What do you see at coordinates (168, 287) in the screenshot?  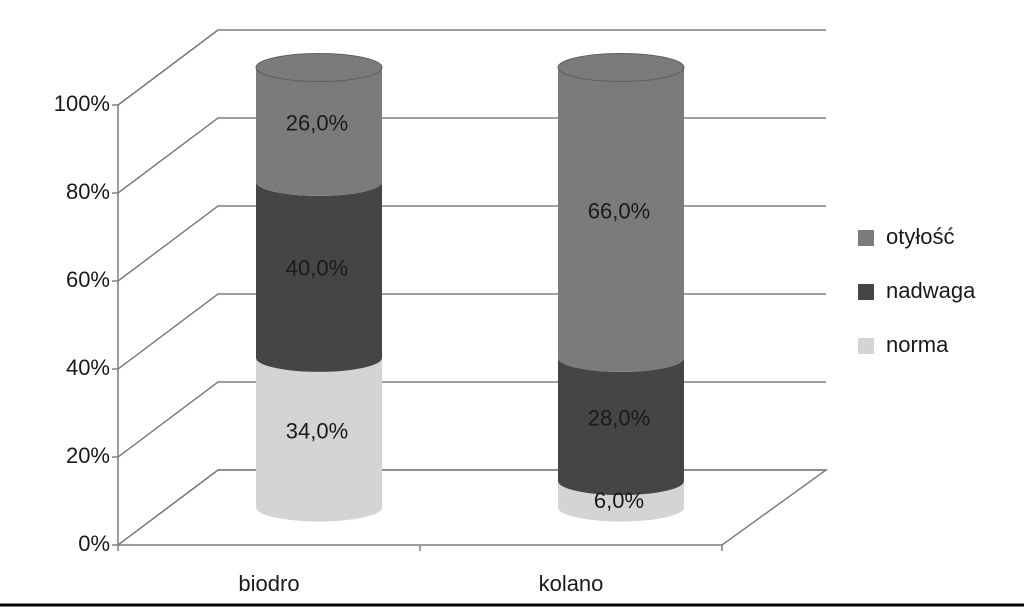 I see `side-wall` at bounding box center [168, 287].